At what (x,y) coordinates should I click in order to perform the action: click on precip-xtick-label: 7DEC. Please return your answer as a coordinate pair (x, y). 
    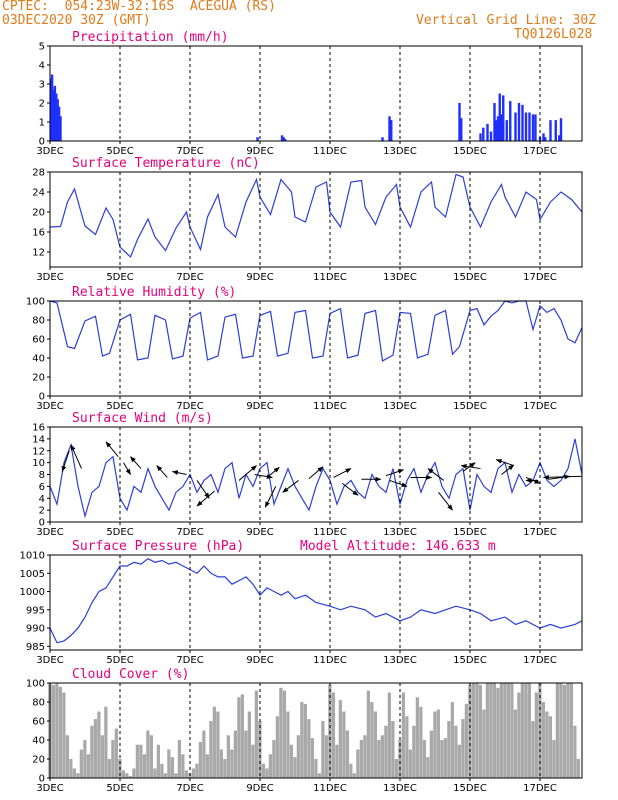
    Looking at the image, I should click on (189, 151).